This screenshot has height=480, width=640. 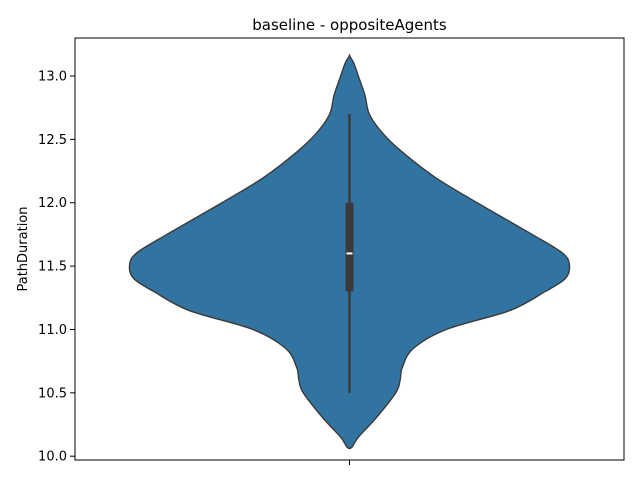 I want to click on y-tick-label: 12.0, so click(x=52, y=203).